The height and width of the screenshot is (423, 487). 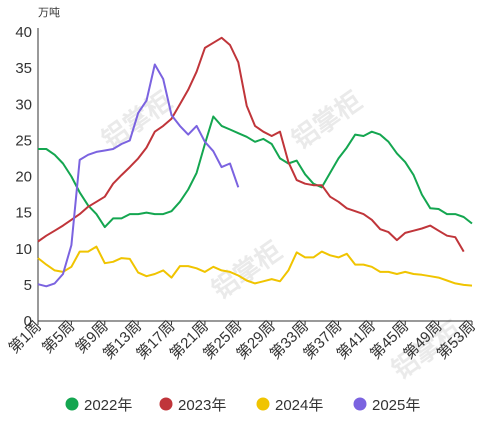 I want to click on y-axis: 0 5 10 15 20 25 30 35 40, so click(x=27, y=177).